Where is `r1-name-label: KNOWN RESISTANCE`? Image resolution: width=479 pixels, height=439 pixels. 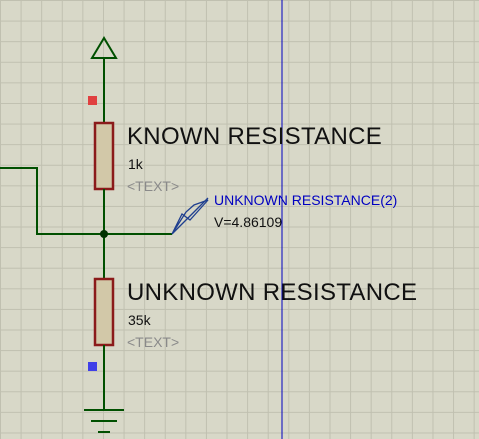 r1-name-label: KNOWN RESISTANCE is located at coordinates (255, 136).